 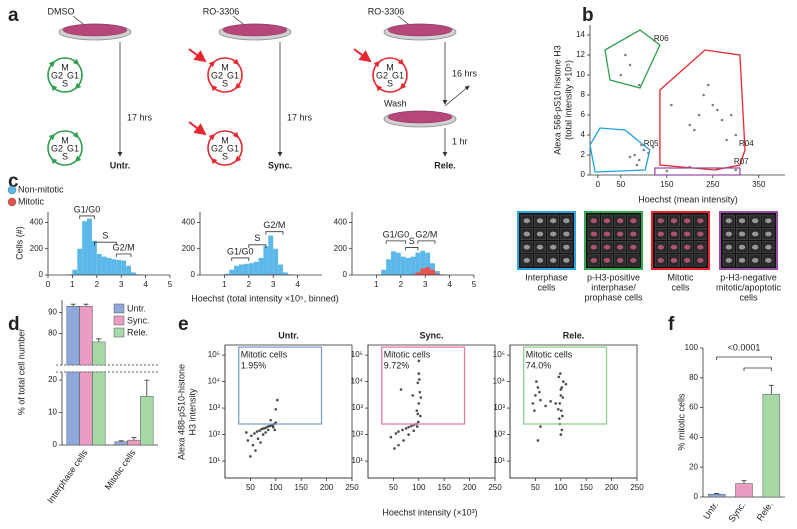 What do you see at coordinates (588, 15) in the screenshot?
I see `panel-letter: b` at bounding box center [588, 15].